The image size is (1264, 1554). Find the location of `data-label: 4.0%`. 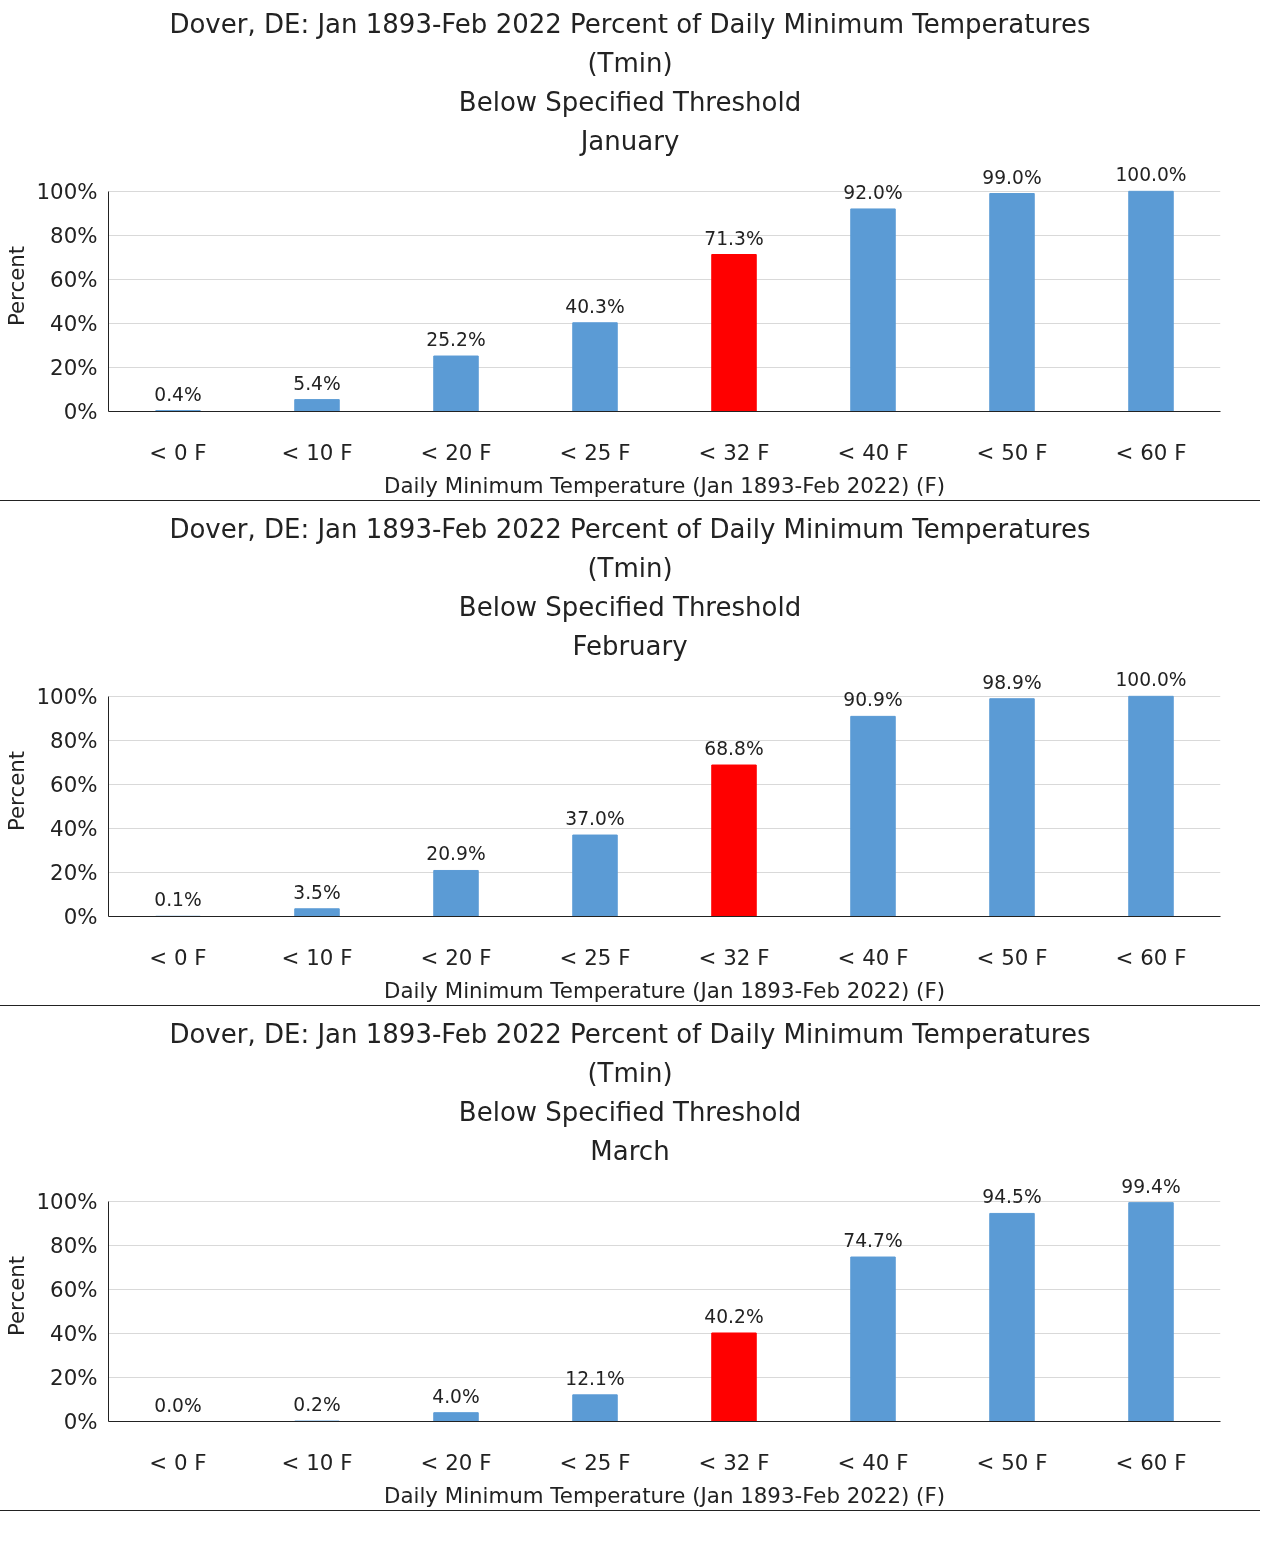

data-label: 4.0% is located at coordinates (456, 1396).